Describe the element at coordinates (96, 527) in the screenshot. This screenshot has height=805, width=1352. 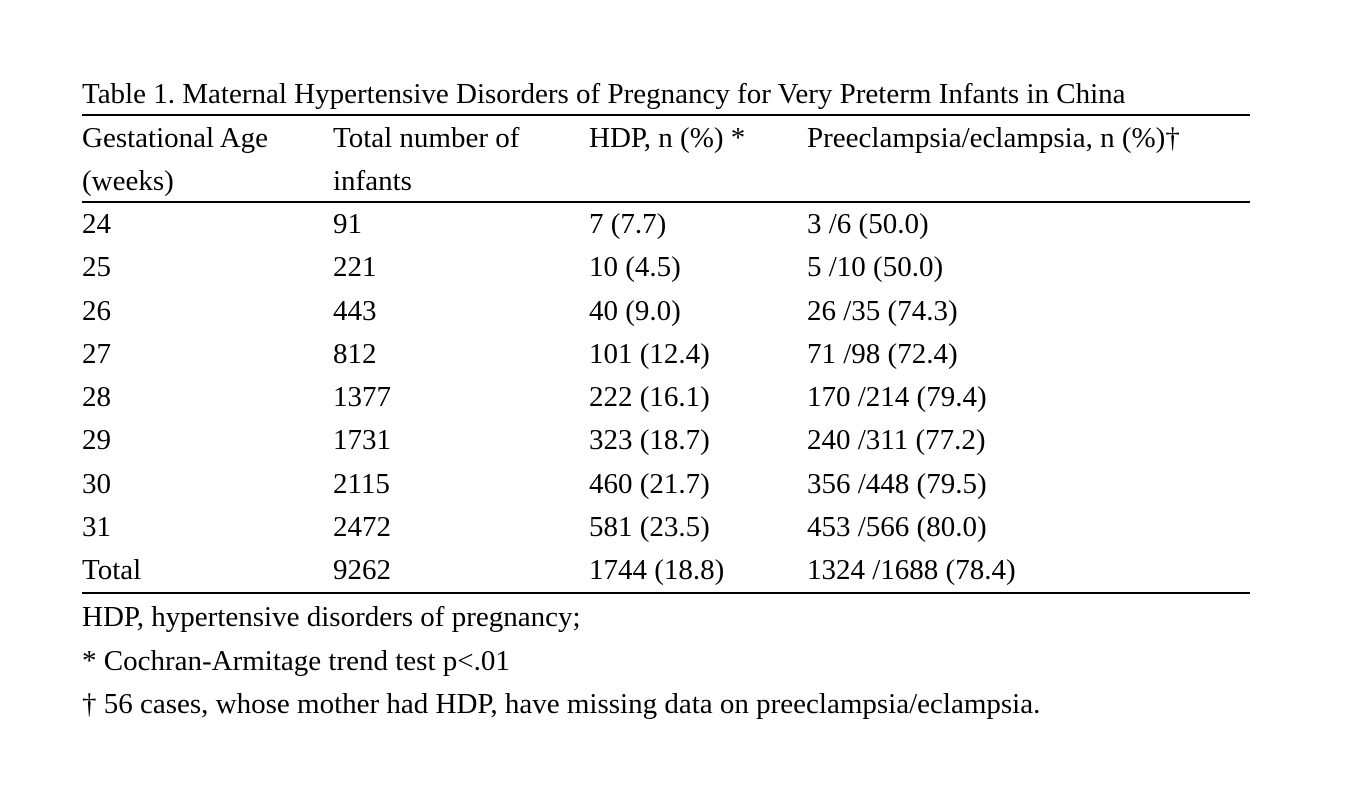
I see `cell-gestational-age: 31` at that location.